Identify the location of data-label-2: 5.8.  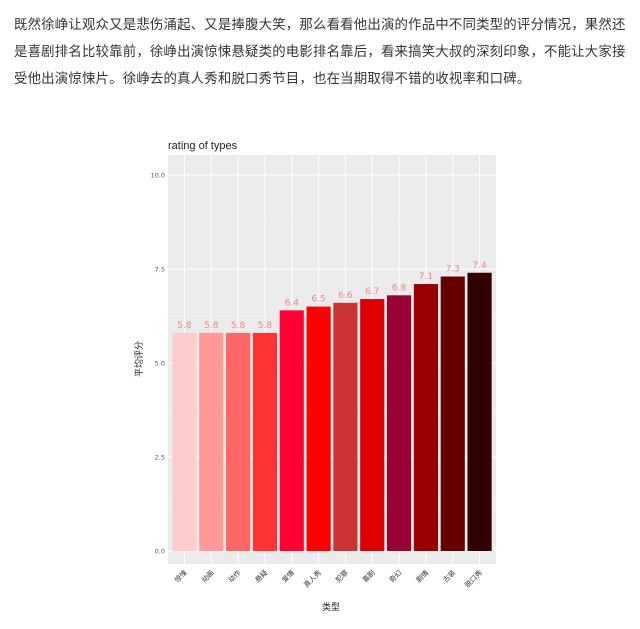
(211, 326).